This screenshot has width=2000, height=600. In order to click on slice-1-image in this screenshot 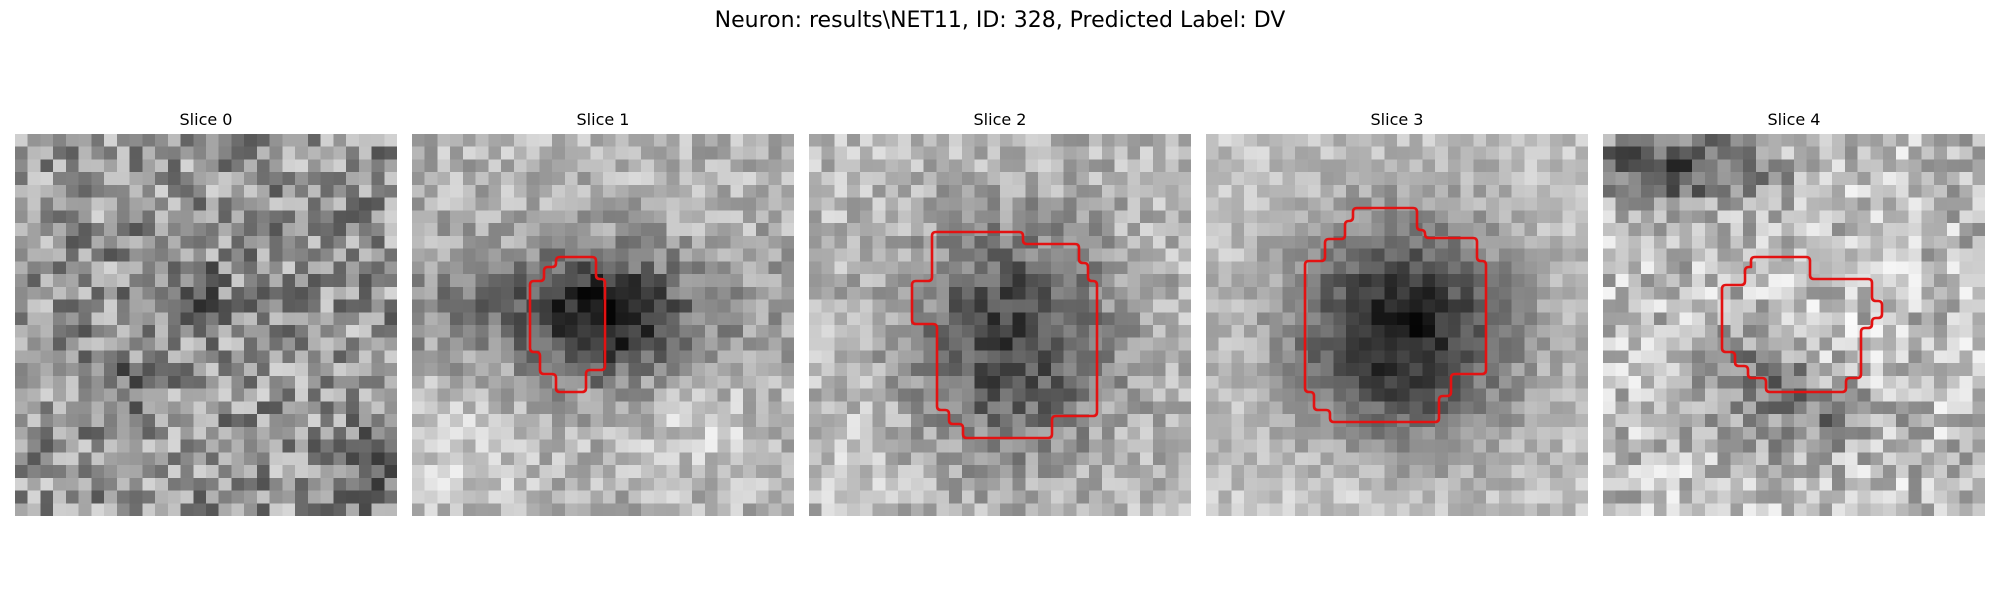, I will do `click(603, 325)`.